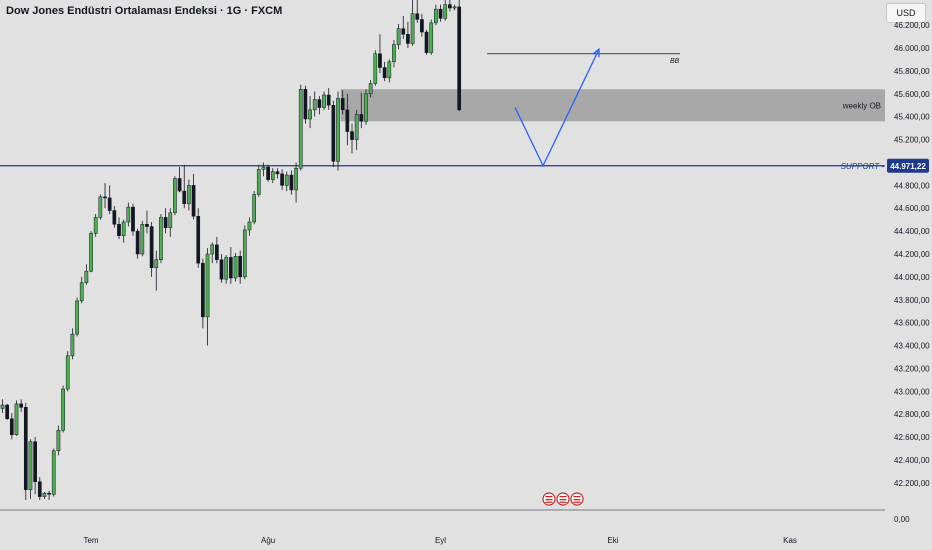  What do you see at coordinates (912, 346) in the screenshot?
I see `y-tick-label: 43.400,00` at bounding box center [912, 346].